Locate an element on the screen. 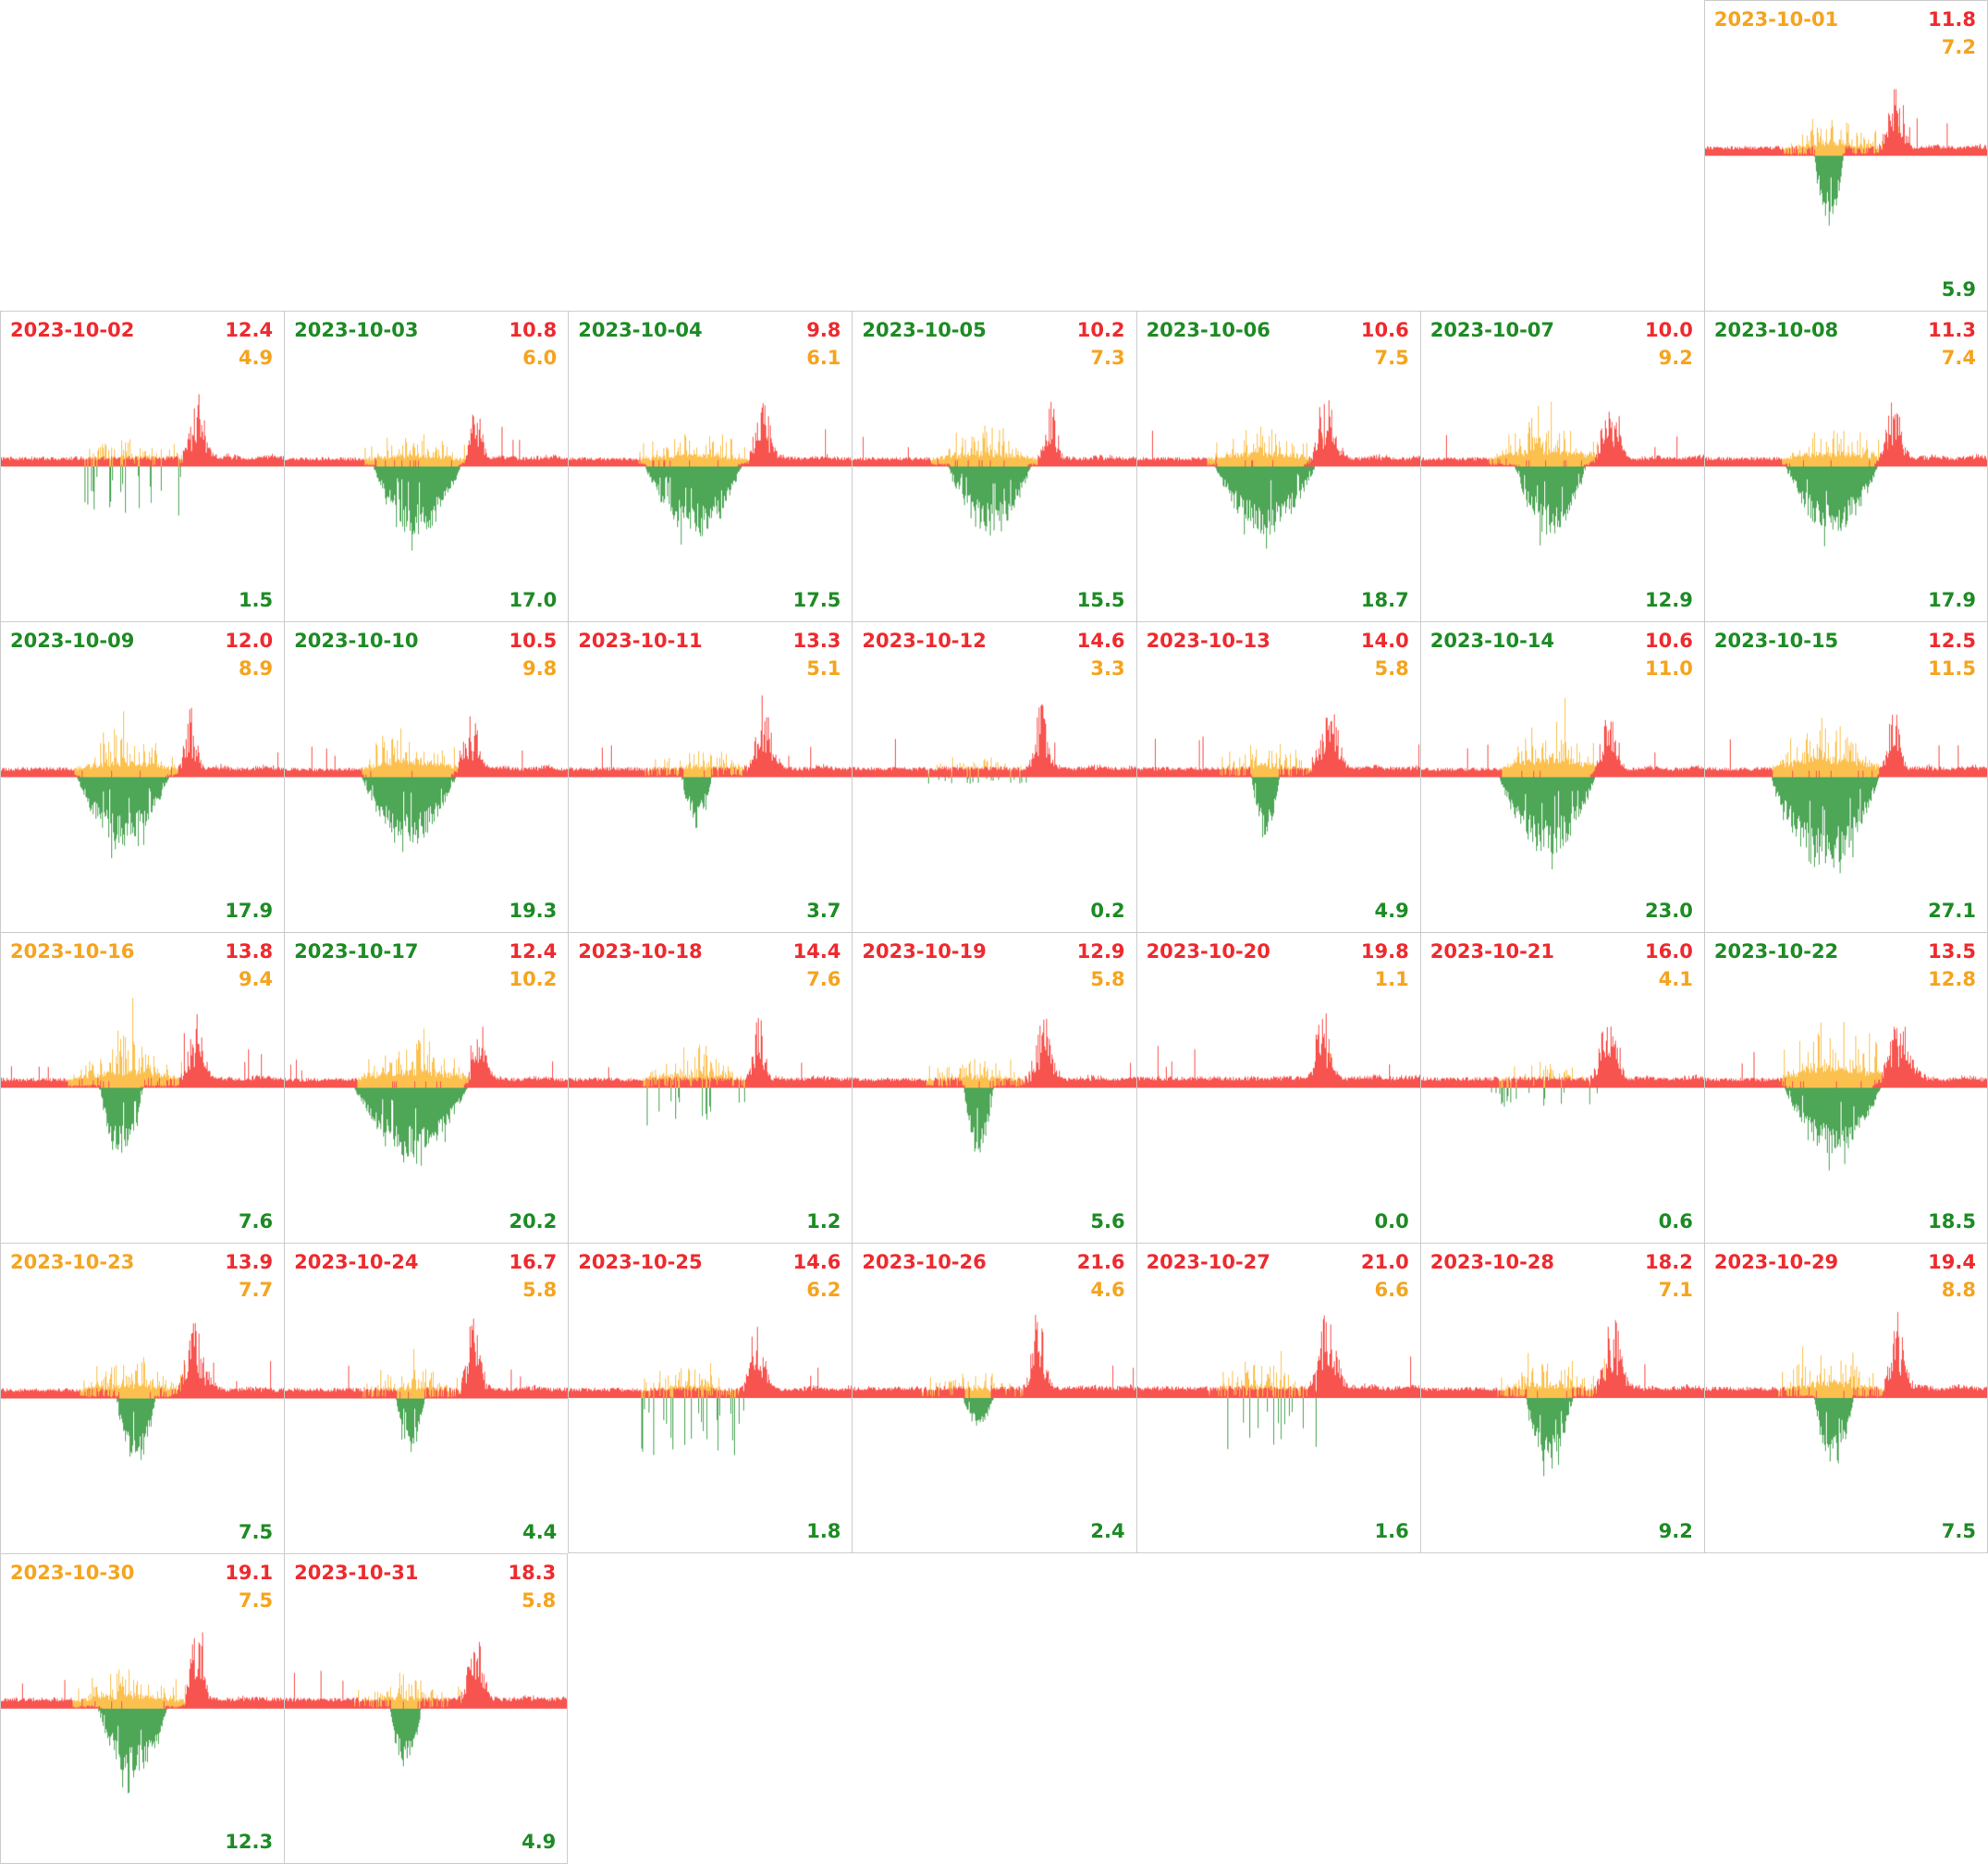 Image resolution: width=1988 pixels, height=1864 pixels. date-label: 2023-10-10 is located at coordinates (356, 641).